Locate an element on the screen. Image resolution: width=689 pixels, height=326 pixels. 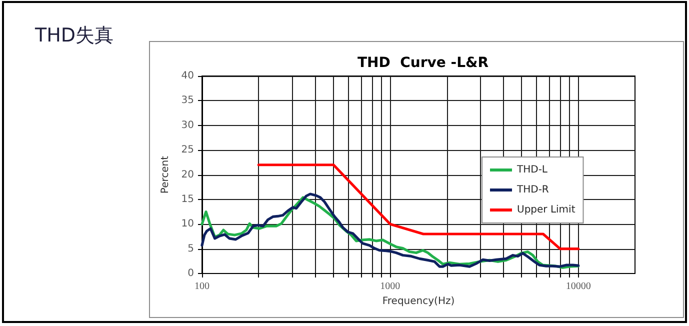
y-tick-label: 10 is located at coordinates (187, 224).